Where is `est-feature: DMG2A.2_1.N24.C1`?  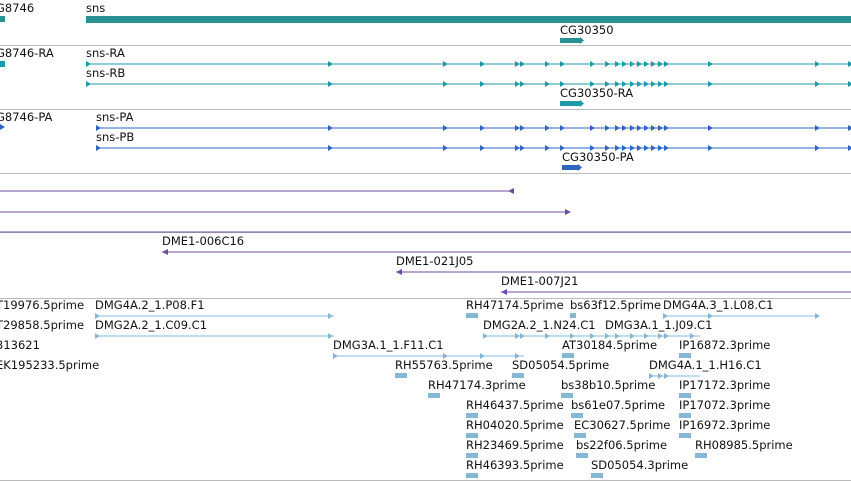 est-feature: DMG2A.2_1.N24.C1 is located at coordinates (544, 328).